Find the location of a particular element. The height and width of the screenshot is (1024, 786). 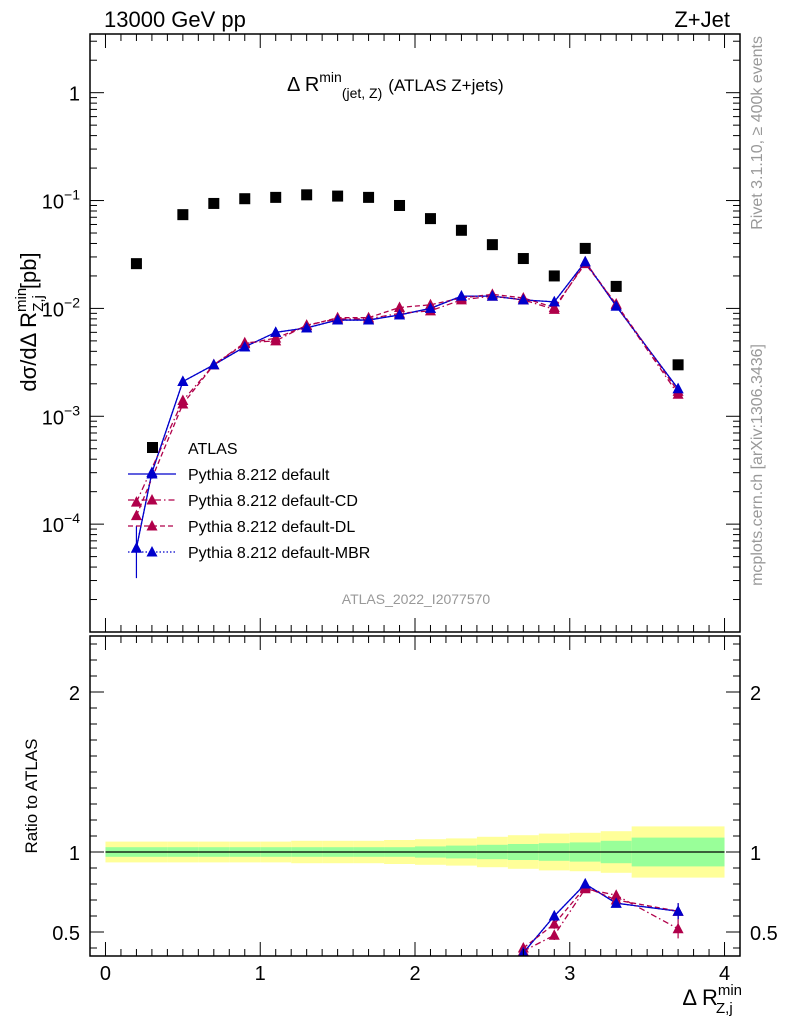

title-sub: (jet, Z) is located at coordinates (362, 93).